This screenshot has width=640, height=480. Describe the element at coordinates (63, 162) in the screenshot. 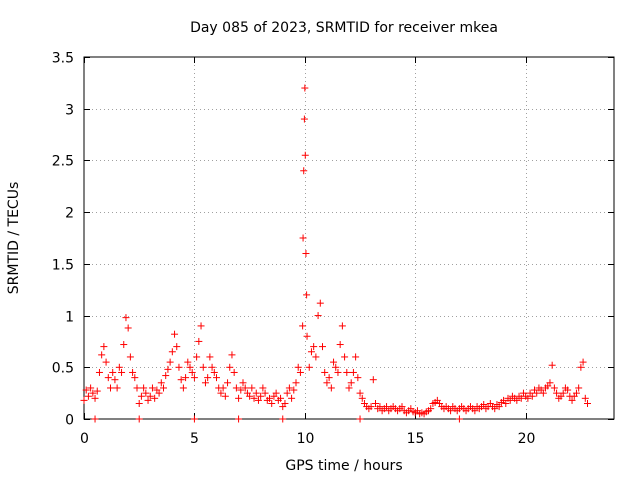

I see `y-tick-label: 2.5` at that location.